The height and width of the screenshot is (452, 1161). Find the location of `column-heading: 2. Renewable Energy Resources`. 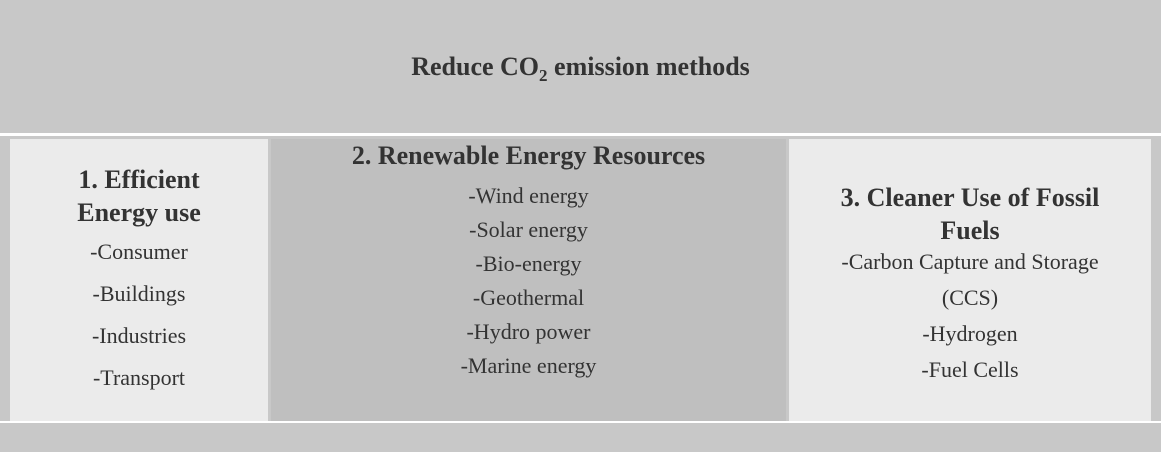

column-heading: 2. Renewable Energy Resources is located at coordinates (528, 155).